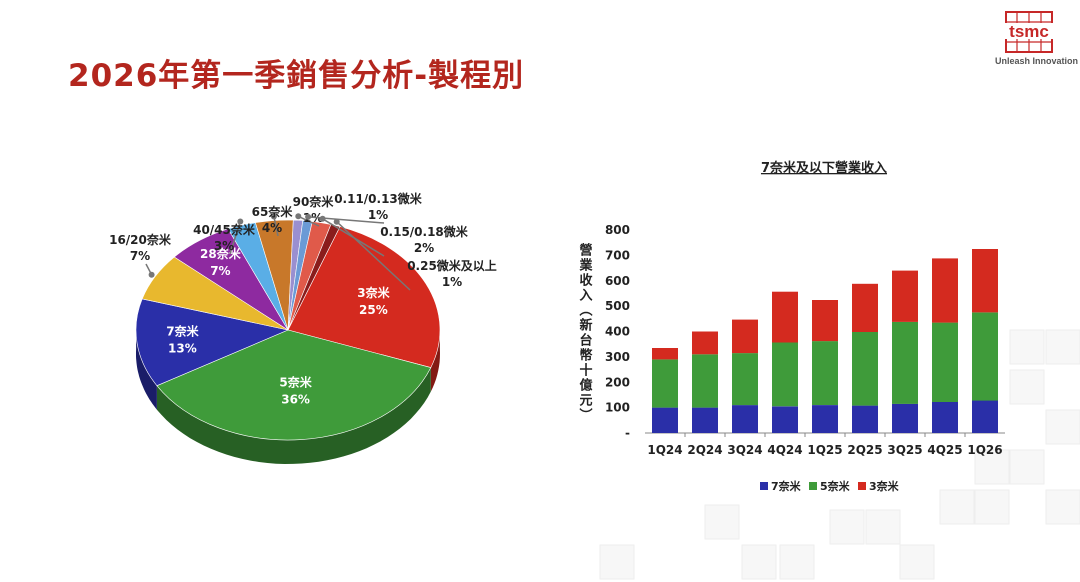  Describe the element at coordinates (295, 399) in the screenshot. I see `pie-slice-pct: 36%` at that location.